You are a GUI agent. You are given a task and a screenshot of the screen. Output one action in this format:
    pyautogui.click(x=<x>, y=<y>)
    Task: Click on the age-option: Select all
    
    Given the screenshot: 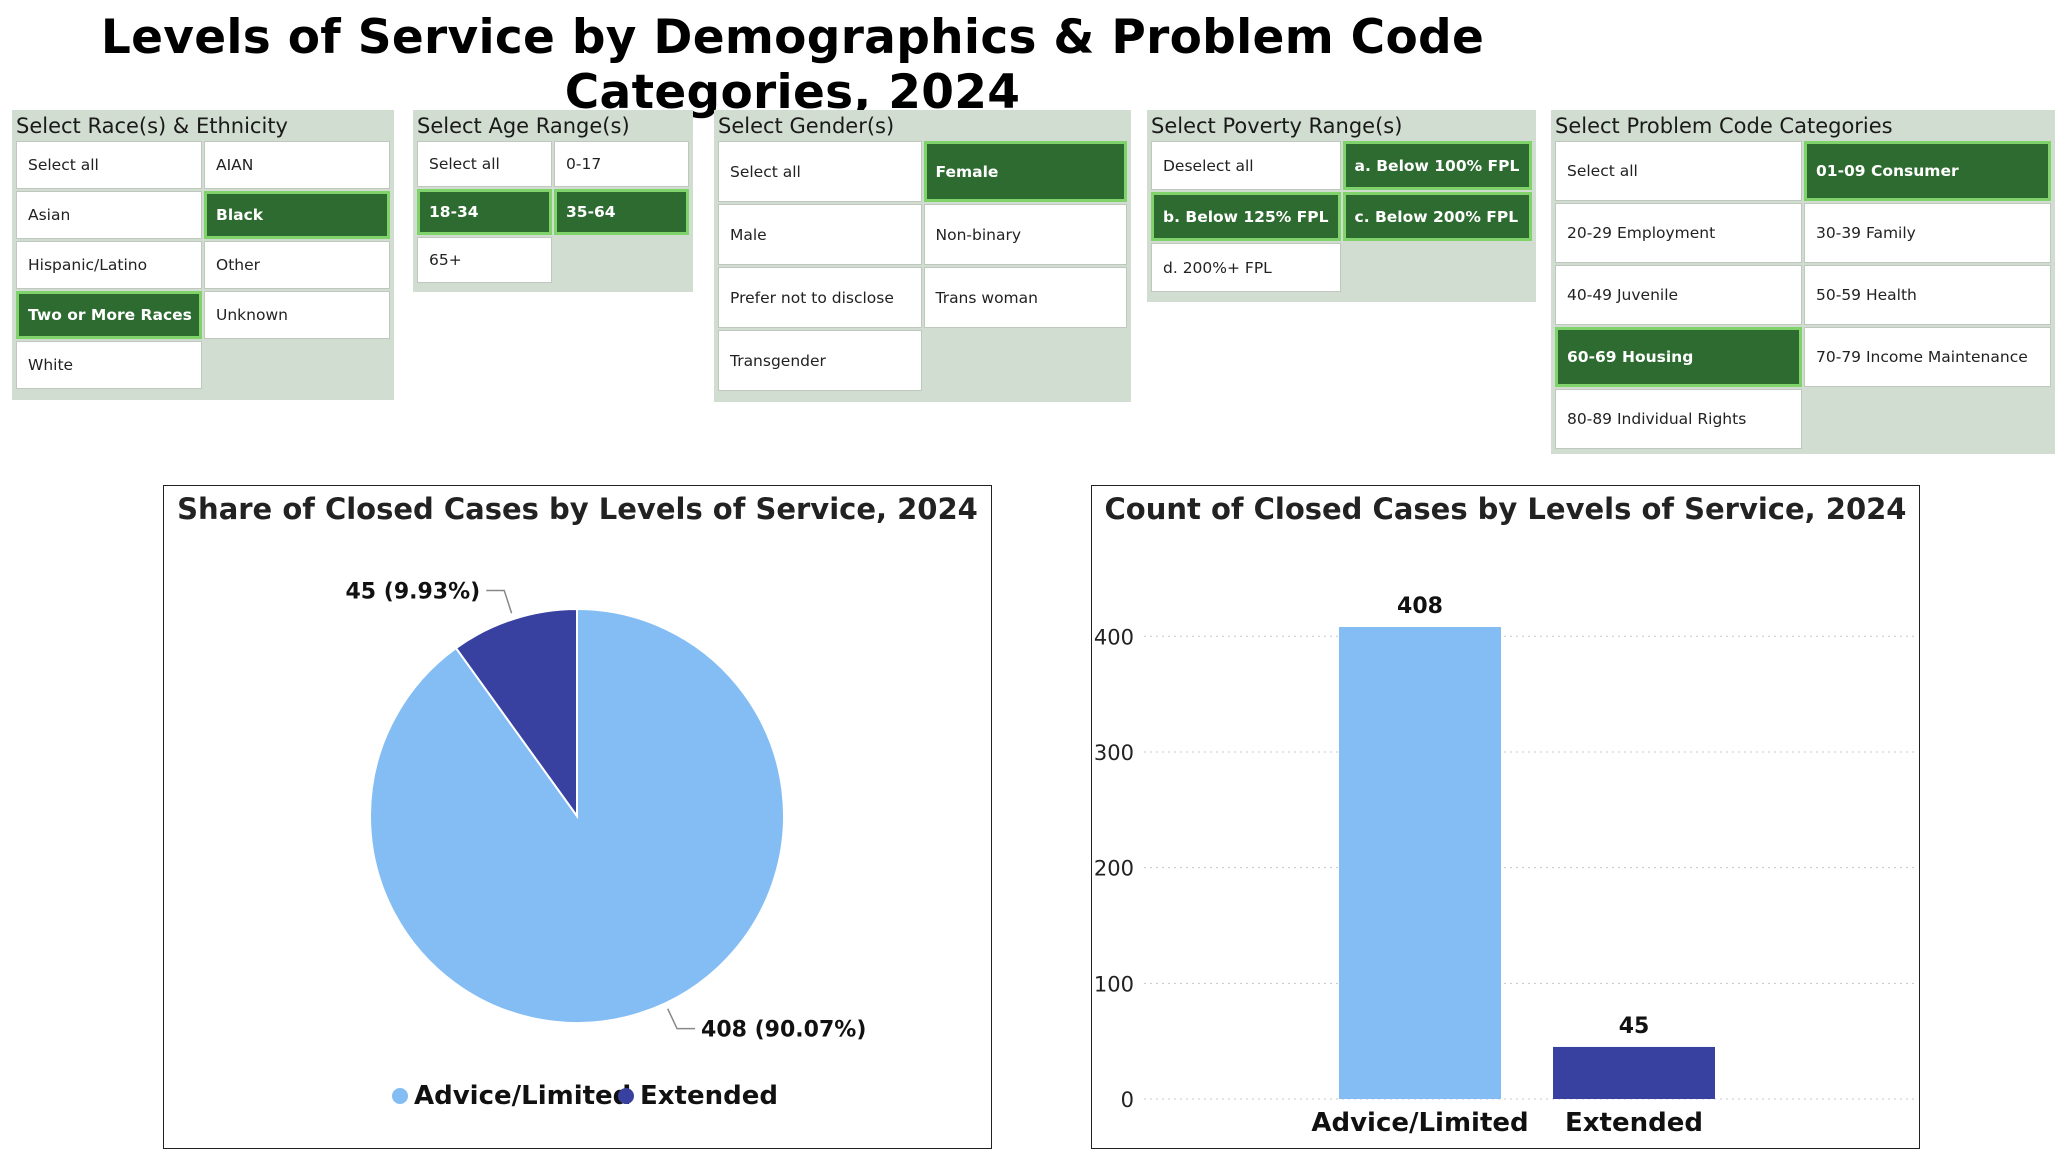 What is the action you would take?
    pyautogui.click(x=484, y=164)
    